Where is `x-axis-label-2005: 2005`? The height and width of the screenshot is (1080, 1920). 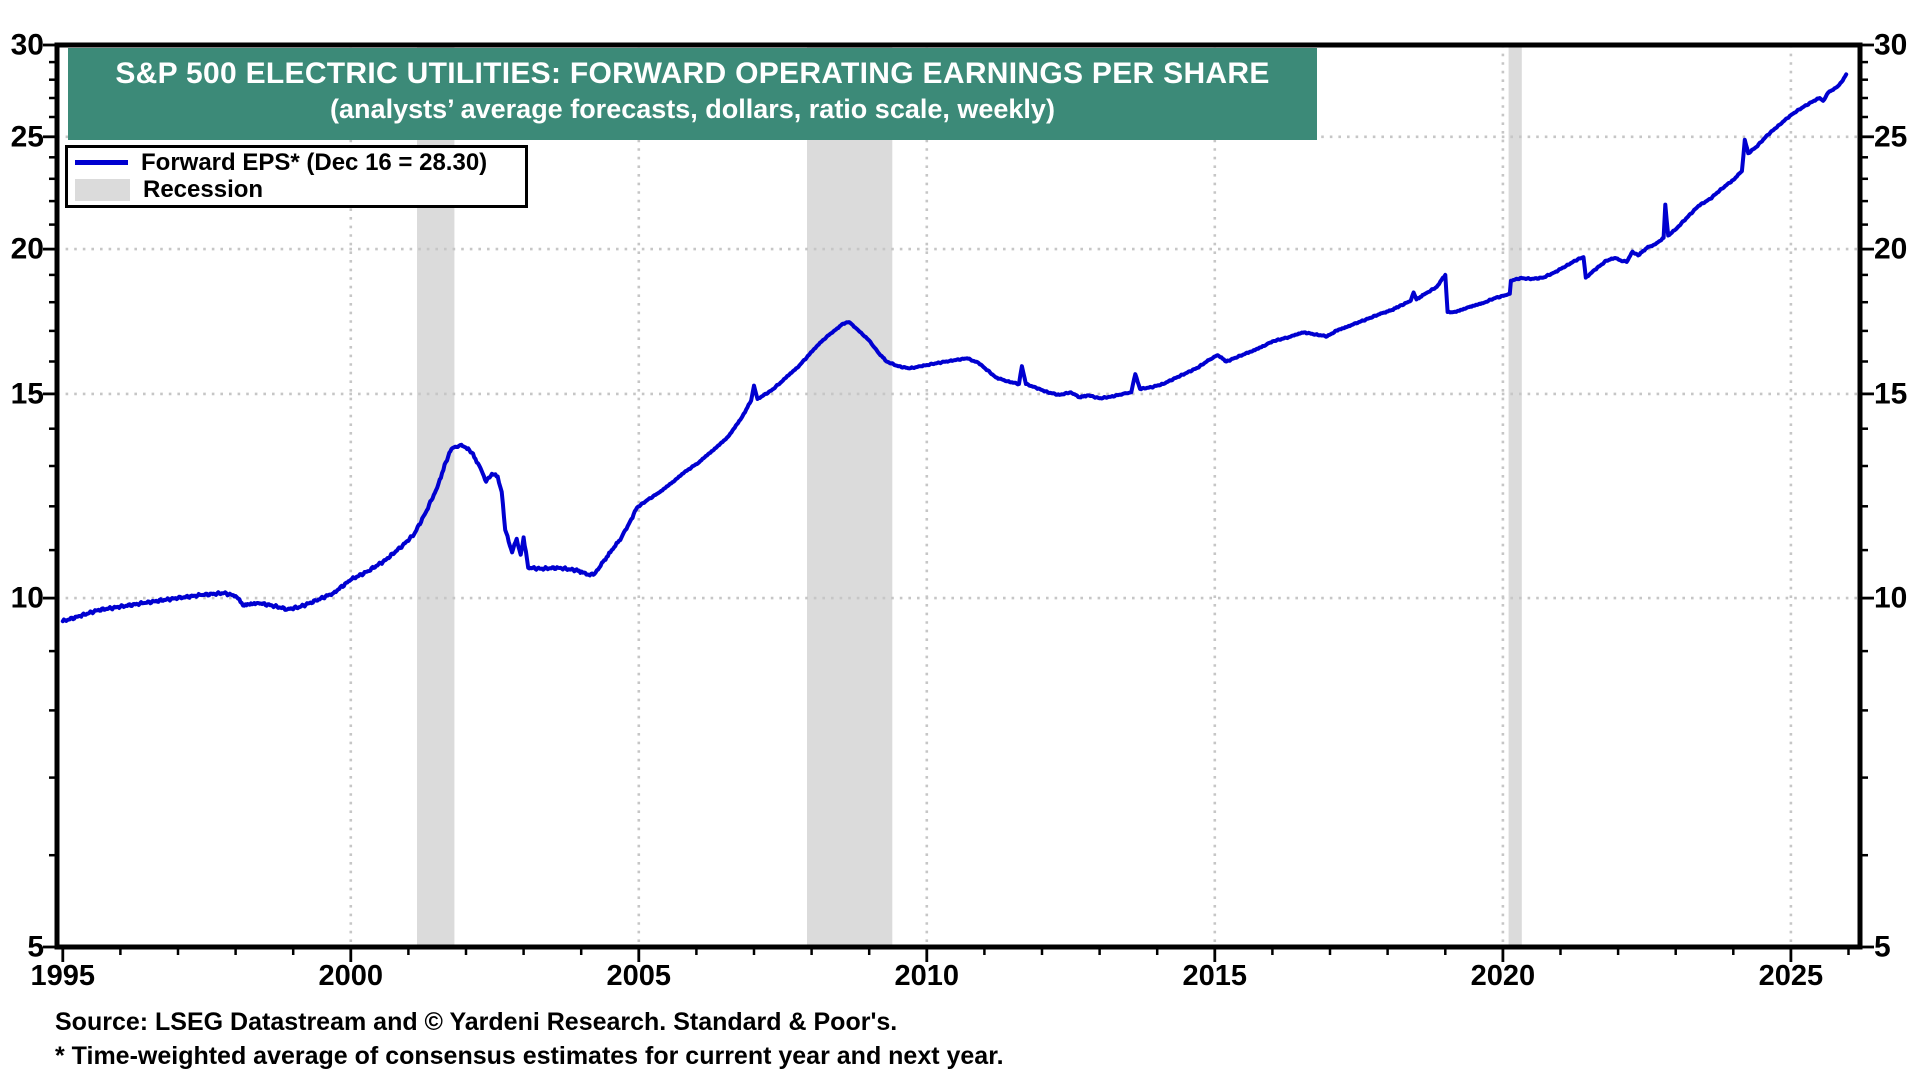 x-axis-label-2005: 2005 is located at coordinates (639, 976).